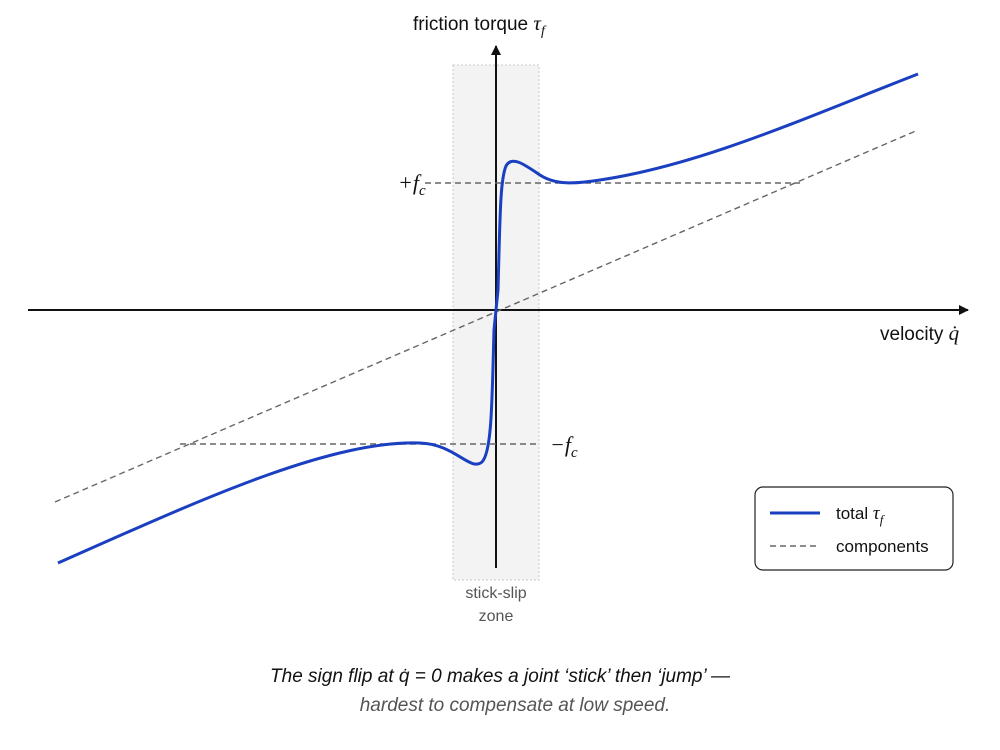 The height and width of the screenshot is (750, 1000). I want to click on x-axis-label: velocity q̇, so click(920, 333).